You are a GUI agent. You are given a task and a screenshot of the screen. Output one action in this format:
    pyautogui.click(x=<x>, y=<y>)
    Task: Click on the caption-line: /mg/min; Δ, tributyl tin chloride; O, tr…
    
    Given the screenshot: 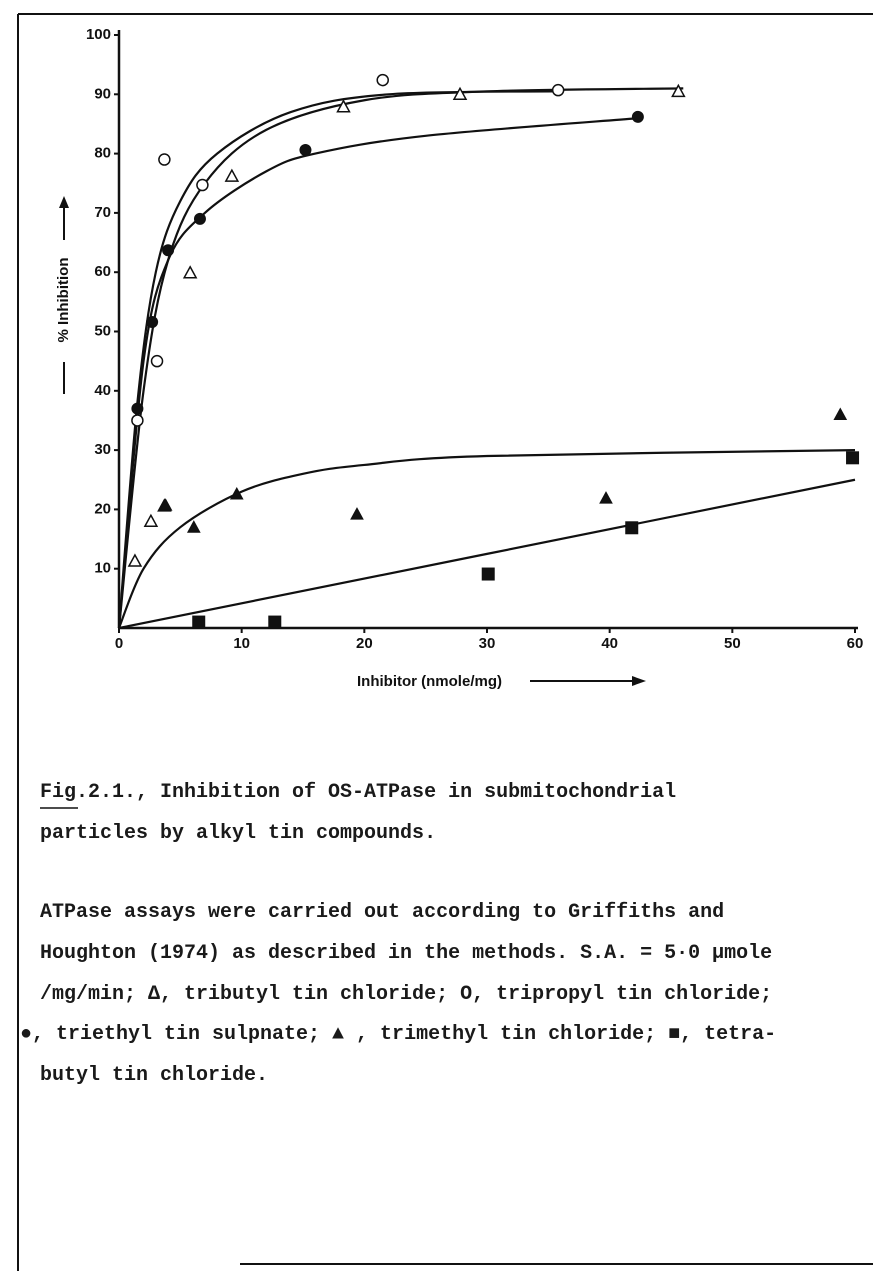 What is the action you would take?
    pyautogui.click(x=406, y=994)
    